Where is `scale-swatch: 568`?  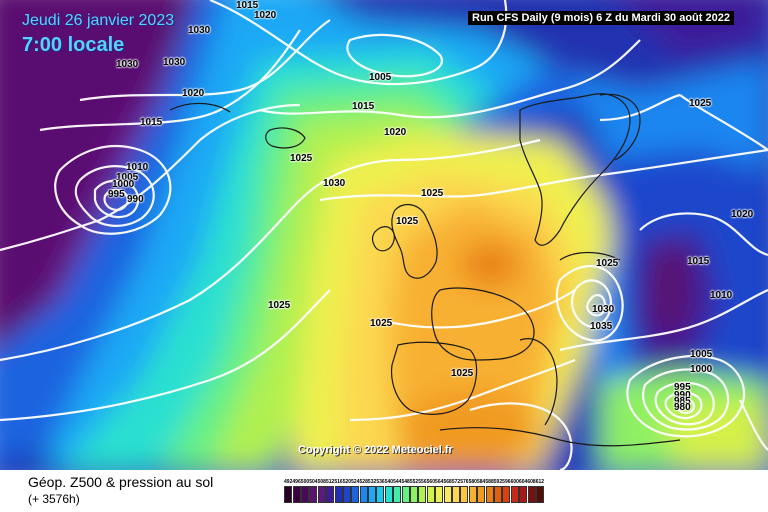
scale-swatch: 568 is located at coordinates (447, 490).